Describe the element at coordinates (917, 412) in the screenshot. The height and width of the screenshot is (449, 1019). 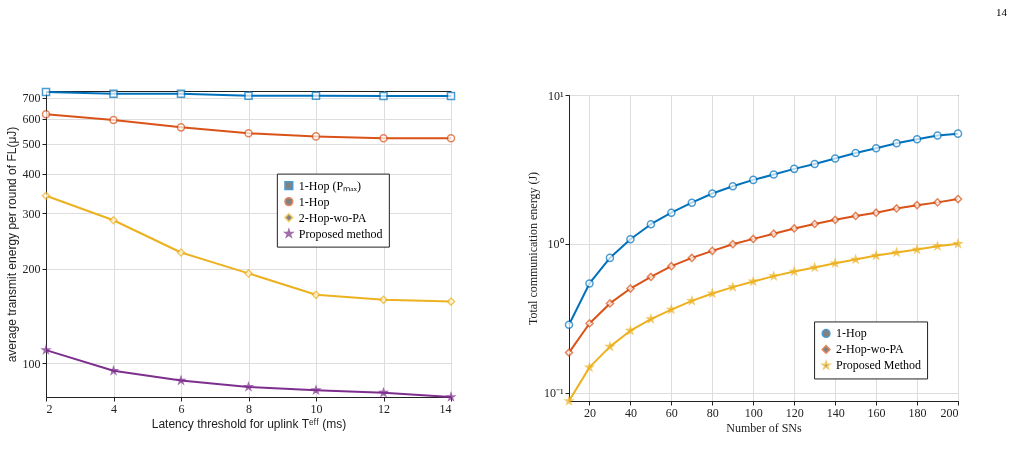
I see `x-tick-label: 180` at that location.